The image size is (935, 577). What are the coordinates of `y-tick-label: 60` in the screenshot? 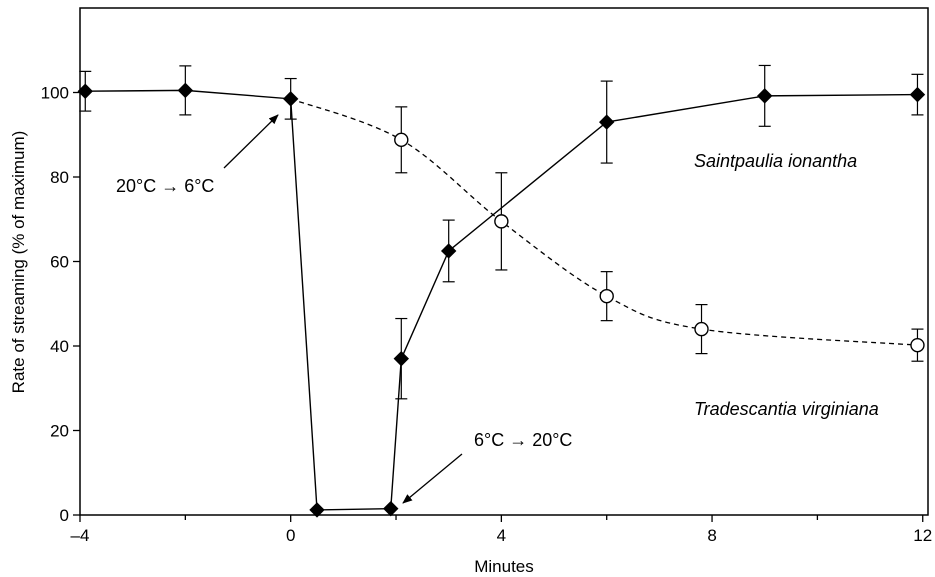 It's located at (59, 262).